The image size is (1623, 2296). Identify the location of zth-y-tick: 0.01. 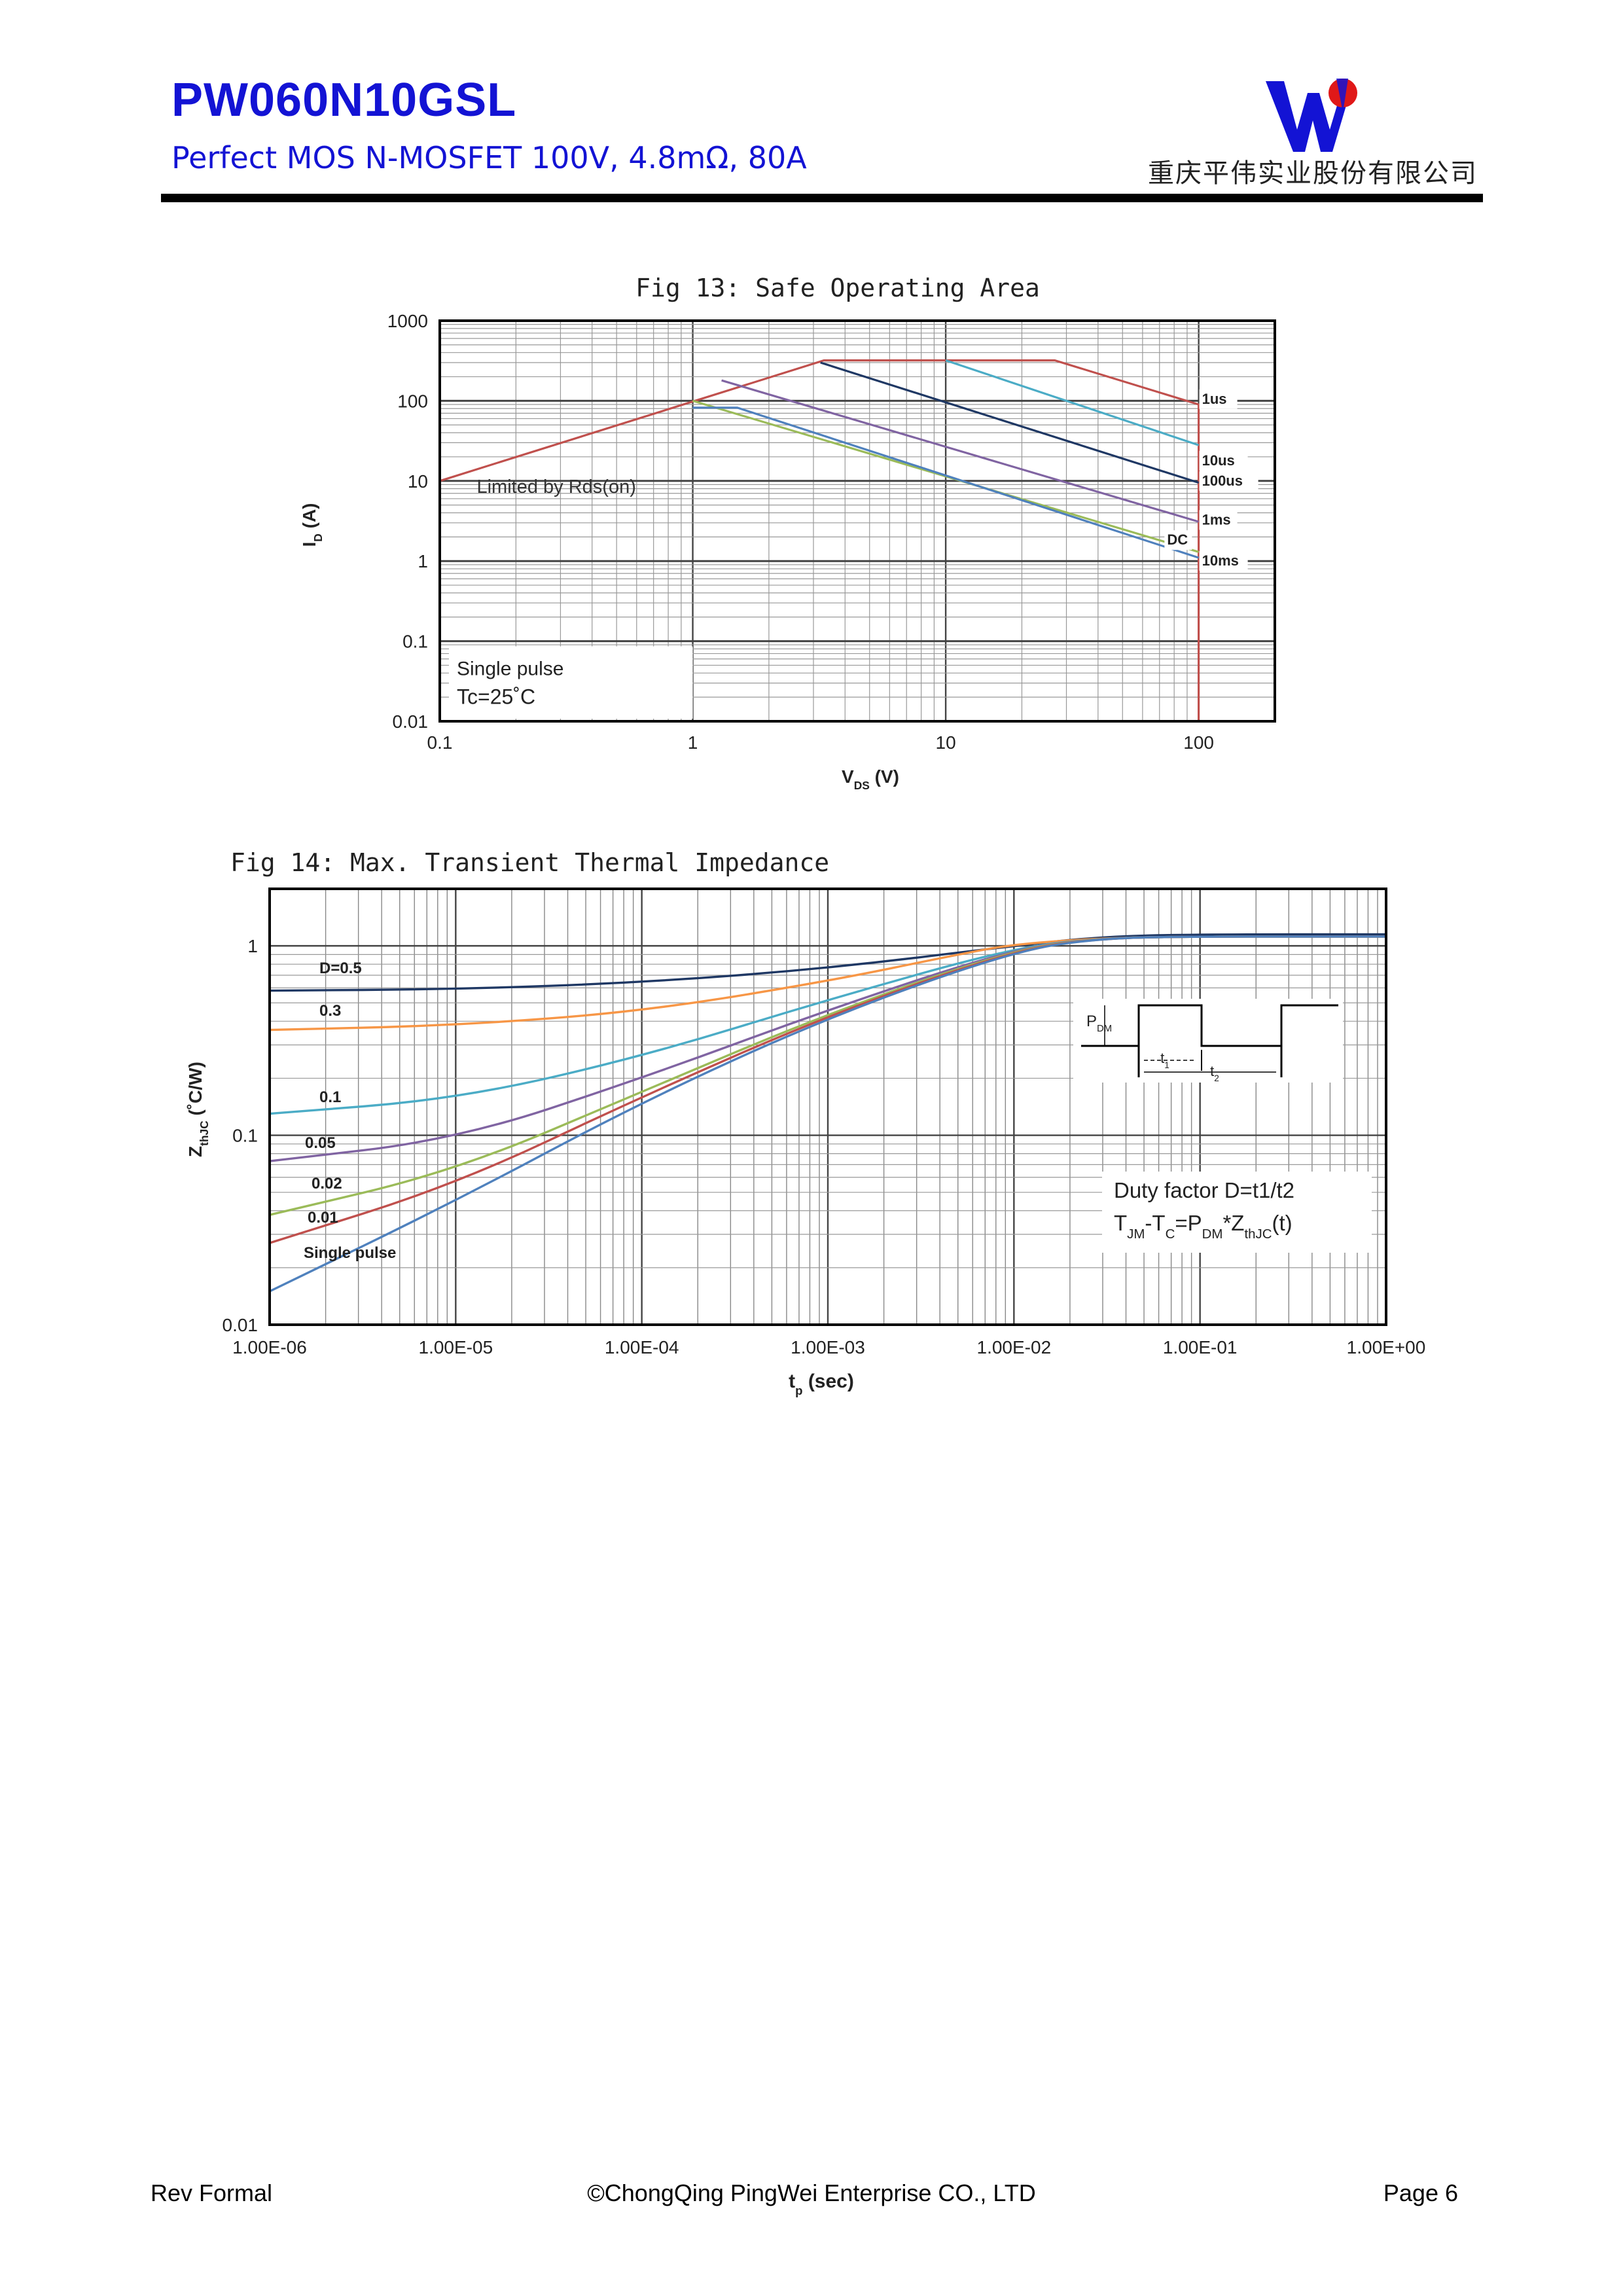
(241, 1325).